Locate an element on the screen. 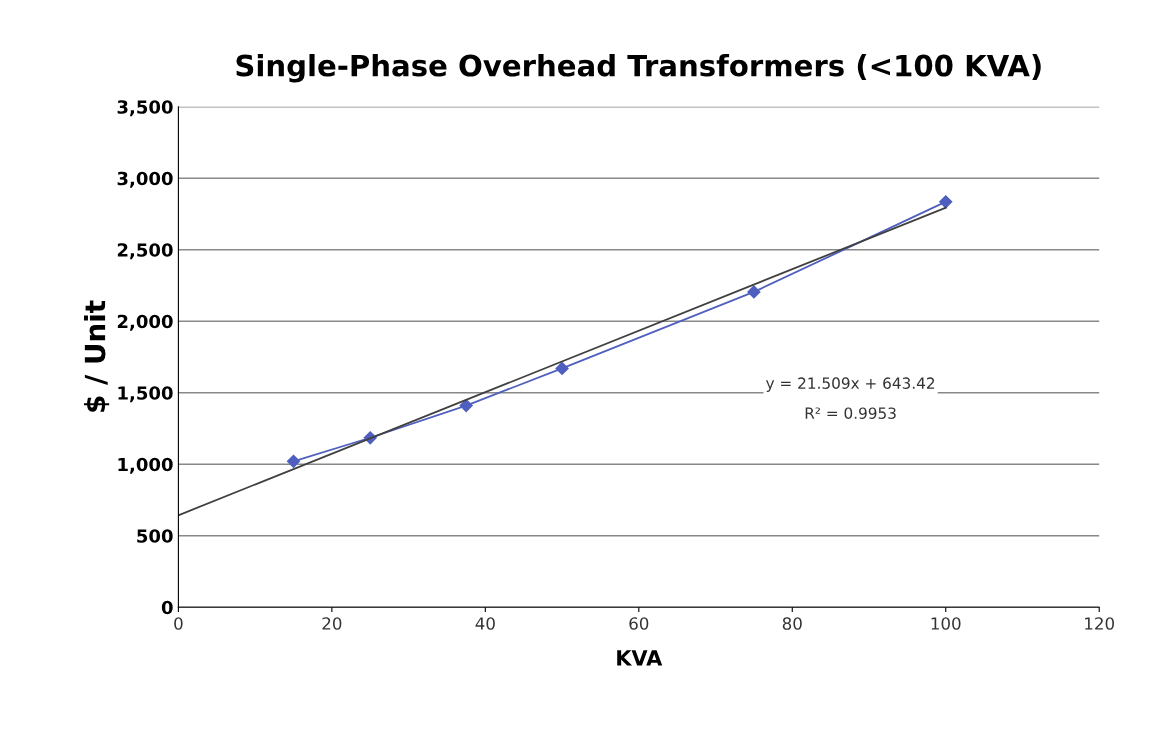  chart-title: Single-Phase Overhead Transformers (<100 KVA) is located at coordinates (638, 68).